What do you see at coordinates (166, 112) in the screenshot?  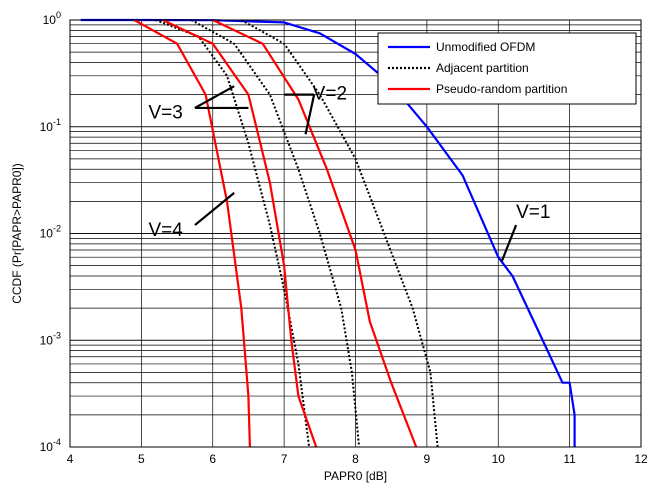 I see `annotation-label: V=3` at bounding box center [166, 112].